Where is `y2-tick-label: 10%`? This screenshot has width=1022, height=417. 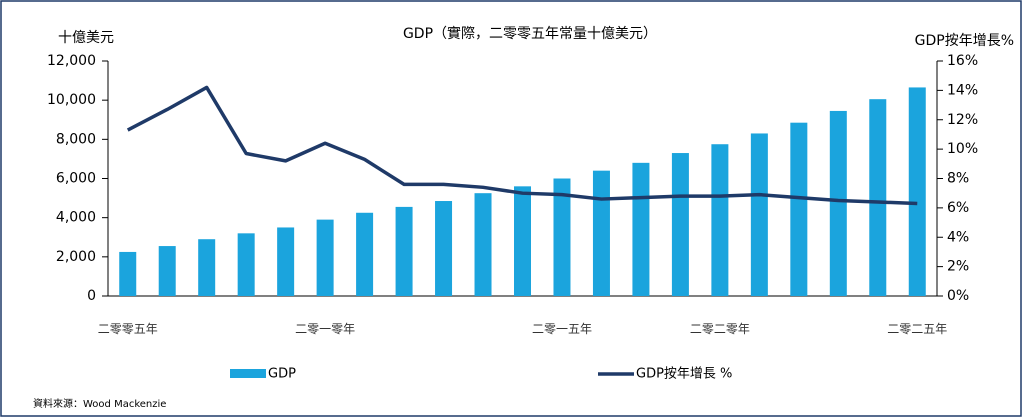 y2-tick-label: 10% is located at coordinates (962, 149).